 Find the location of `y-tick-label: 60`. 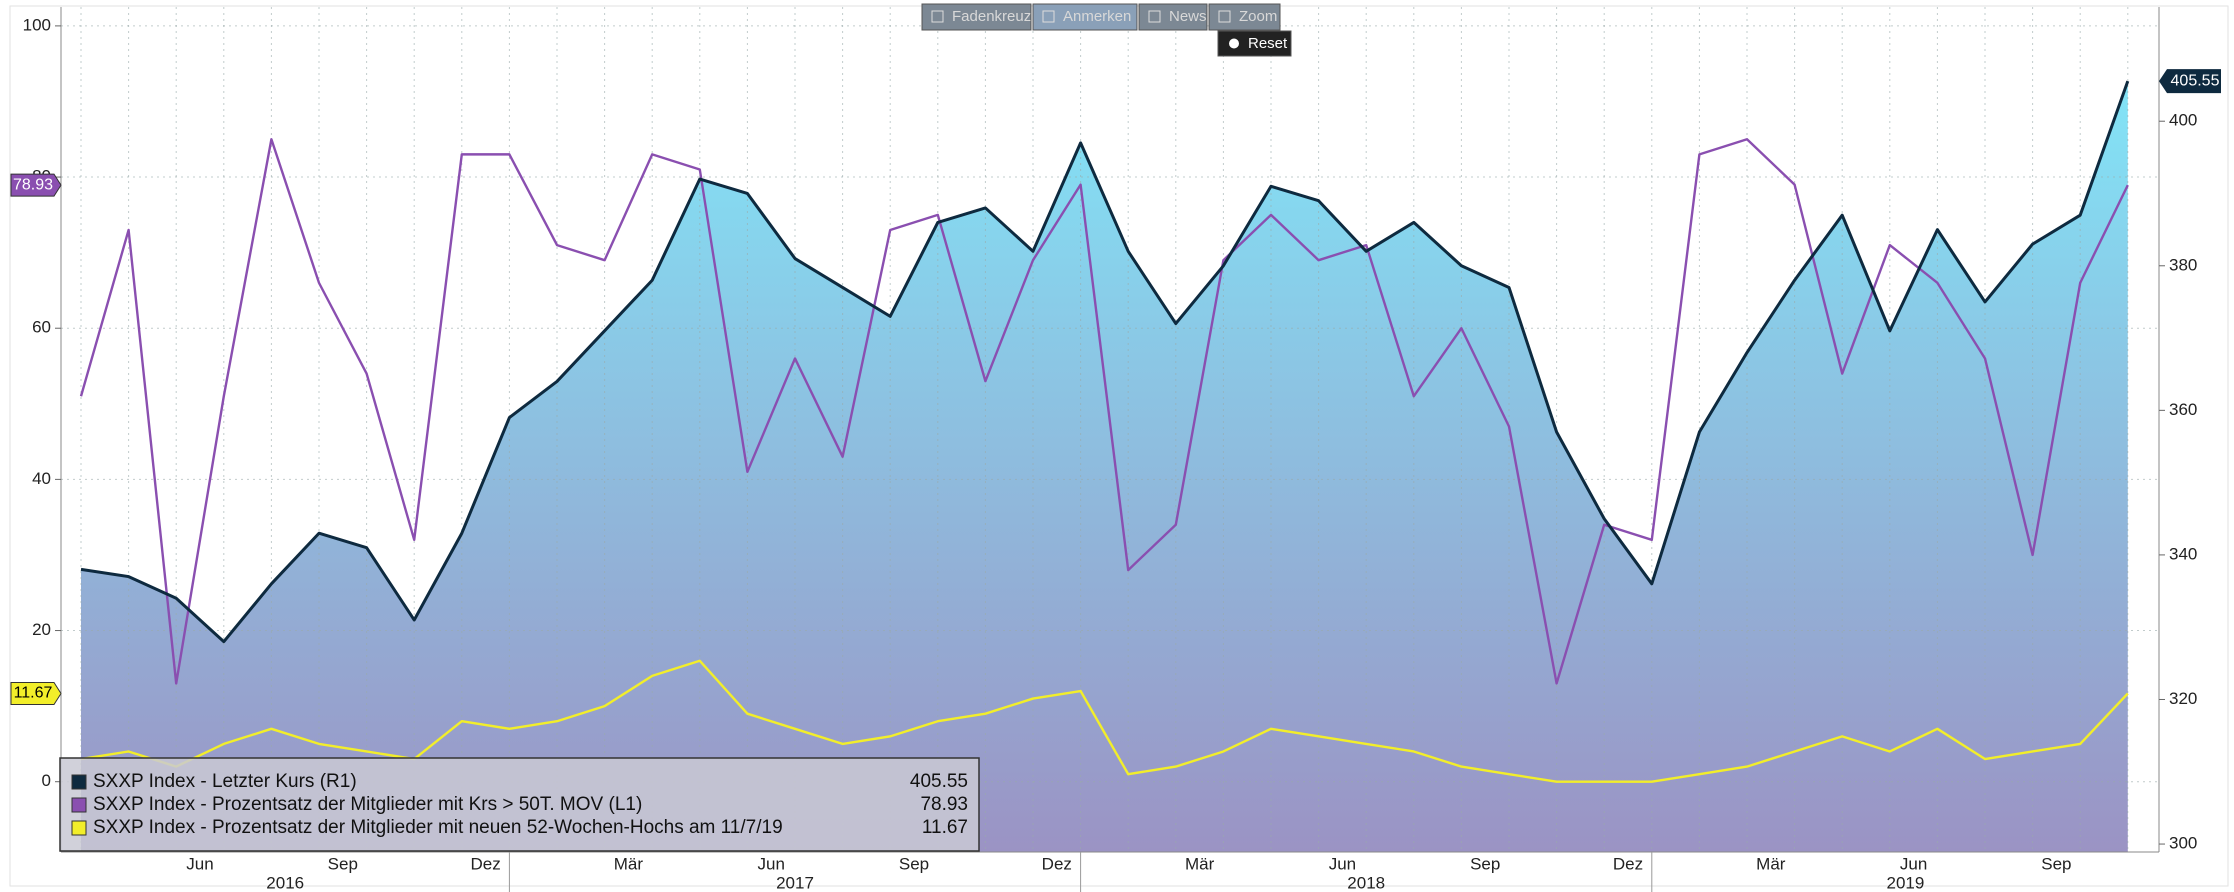

y-tick-label: 60 is located at coordinates (41, 327).